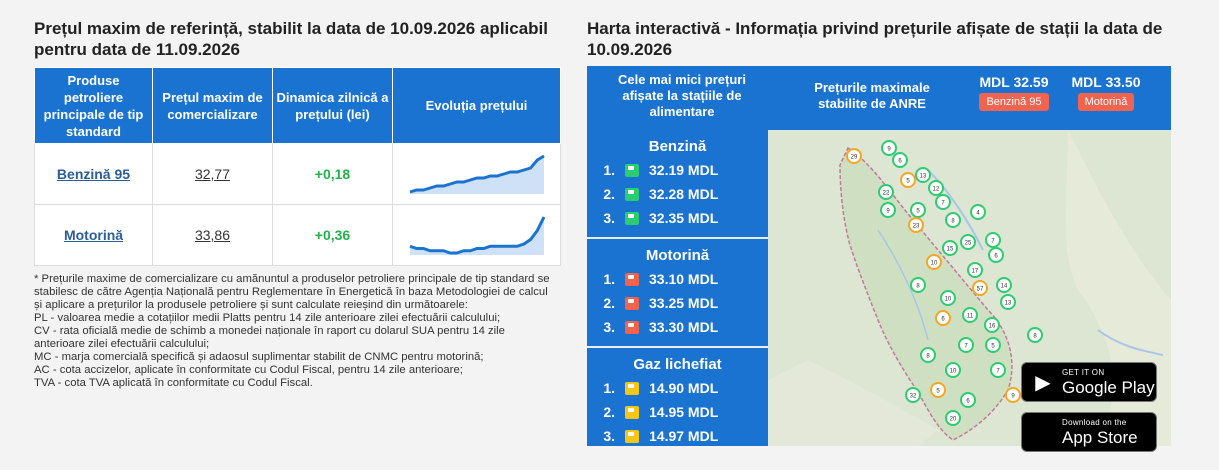 The width and height of the screenshot is (1219, 470). I want to click on max-price-benzina: MDL 32.59 Benzină 95, so click(1014, 92).